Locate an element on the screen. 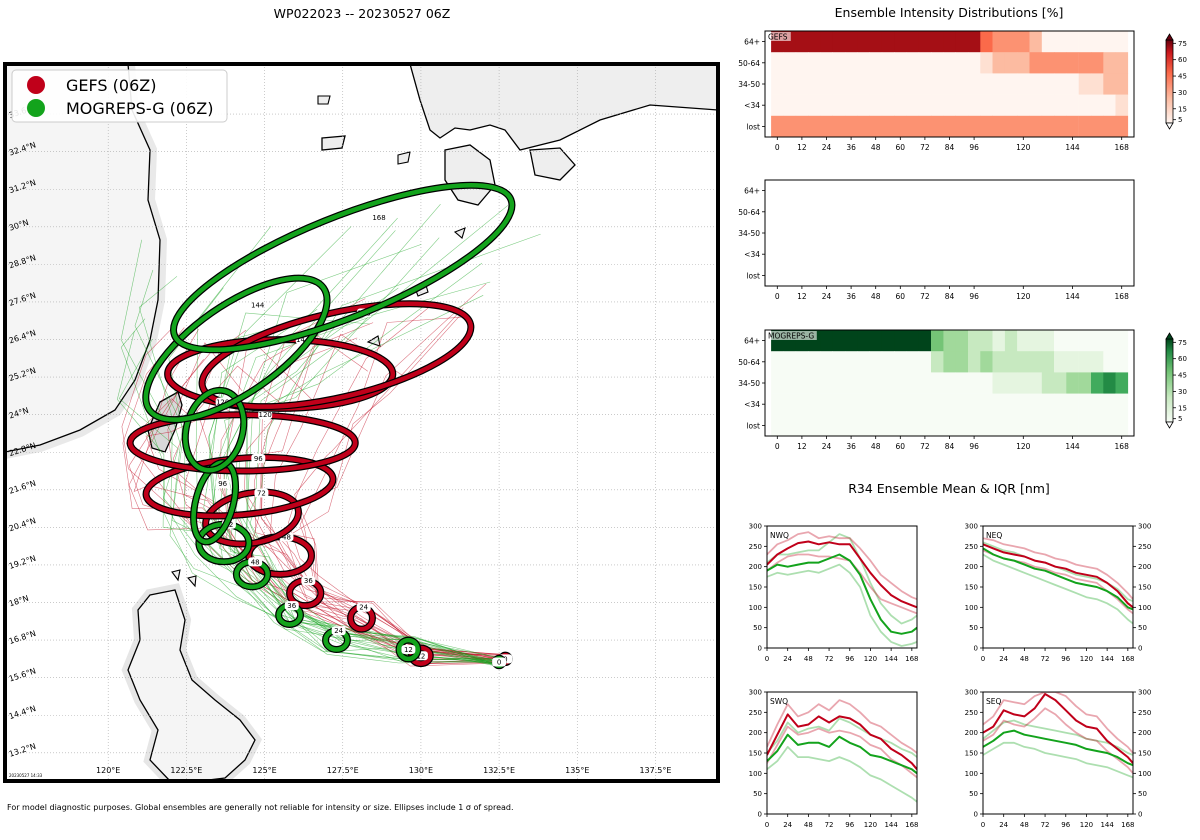 The width and height of the screenshot is (1200, 840). mogreps-iqr-high is located at coordinates (842, 737).